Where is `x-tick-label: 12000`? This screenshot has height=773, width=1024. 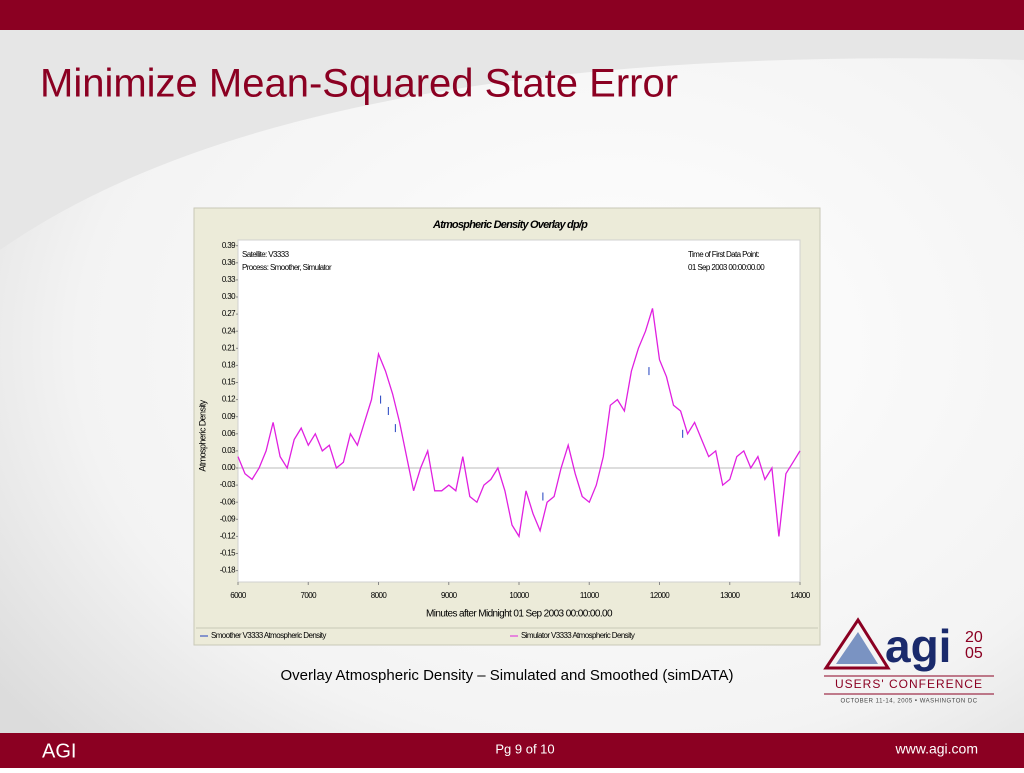
x-tick-label: 12000 is located at coordinates (660, 595).